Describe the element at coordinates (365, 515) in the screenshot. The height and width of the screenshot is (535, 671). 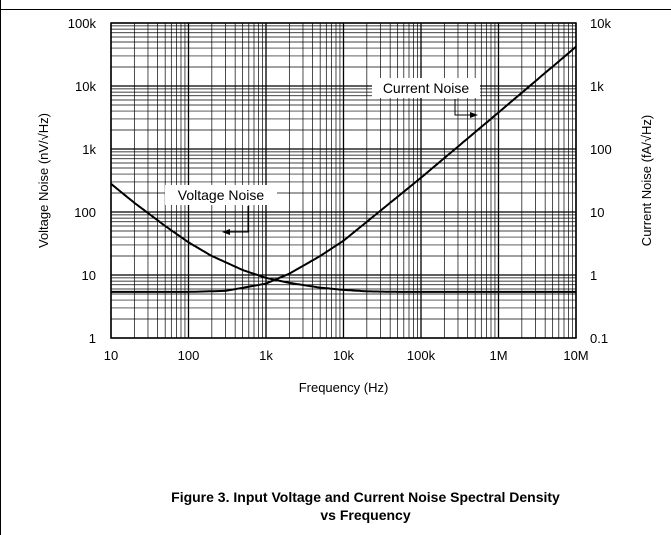
I see `figure-caption-line-2: vs Frequency` at that location.